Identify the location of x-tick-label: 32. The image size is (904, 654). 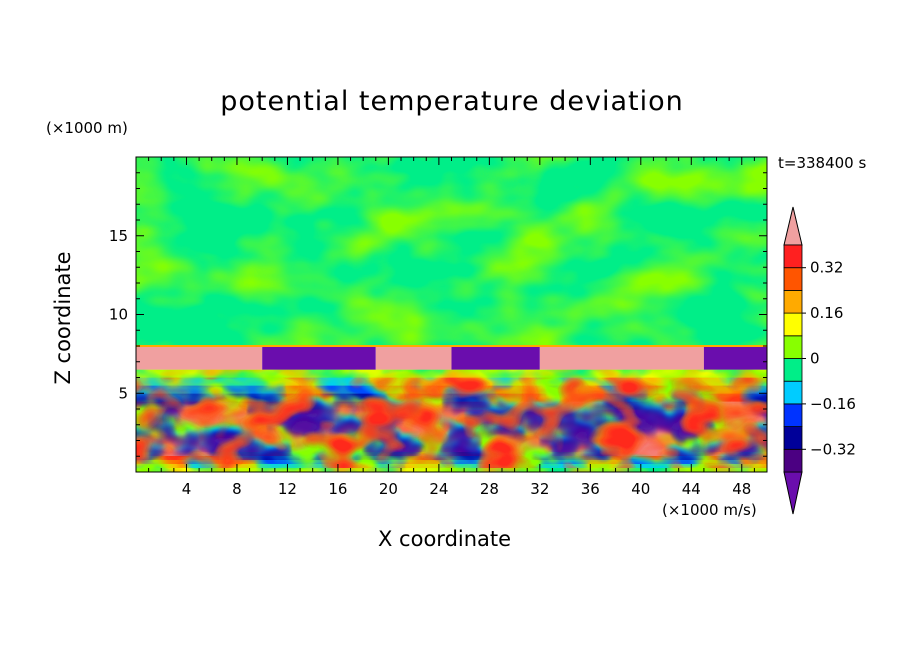
(539, 489).